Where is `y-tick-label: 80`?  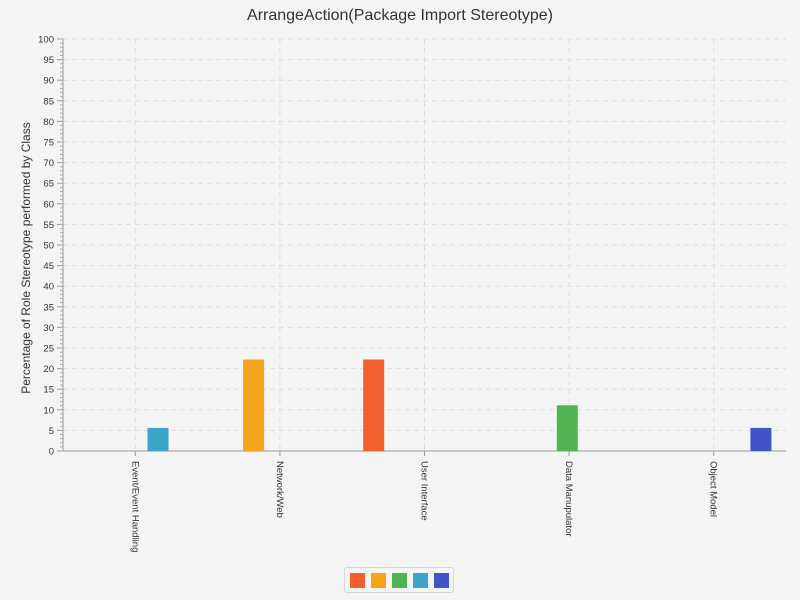 y-tick-label: 80 is located at coordinates (48, 122).